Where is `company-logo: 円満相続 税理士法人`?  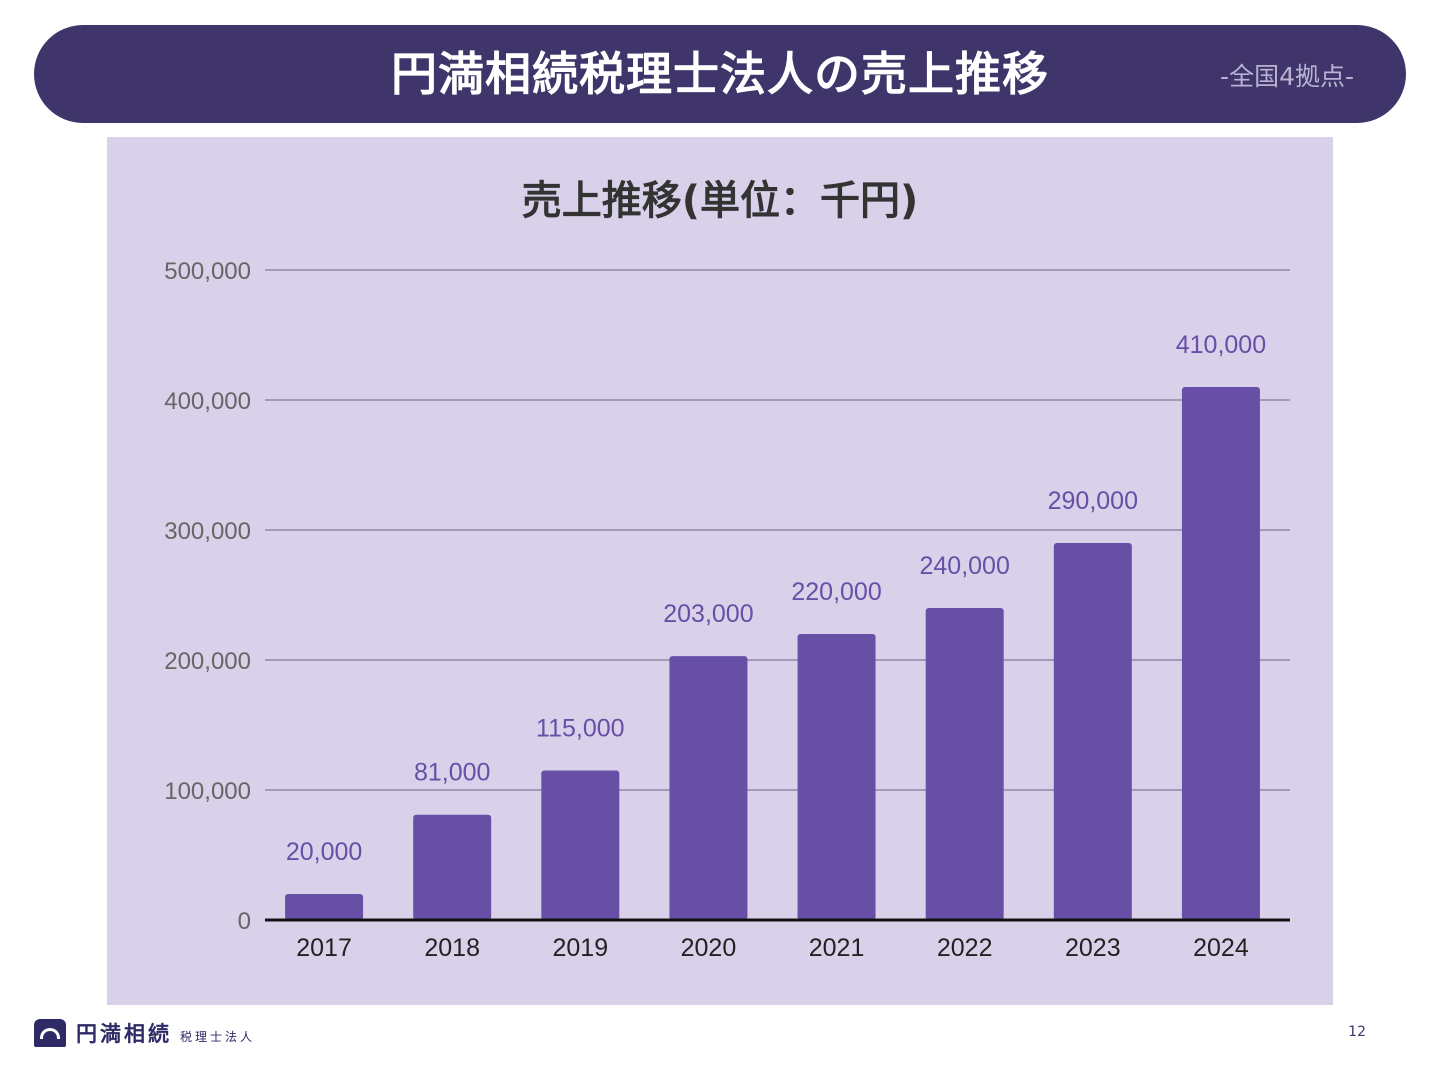
company-logo: 円満相続 税理士法人 is located at coordinates (144, 1033).